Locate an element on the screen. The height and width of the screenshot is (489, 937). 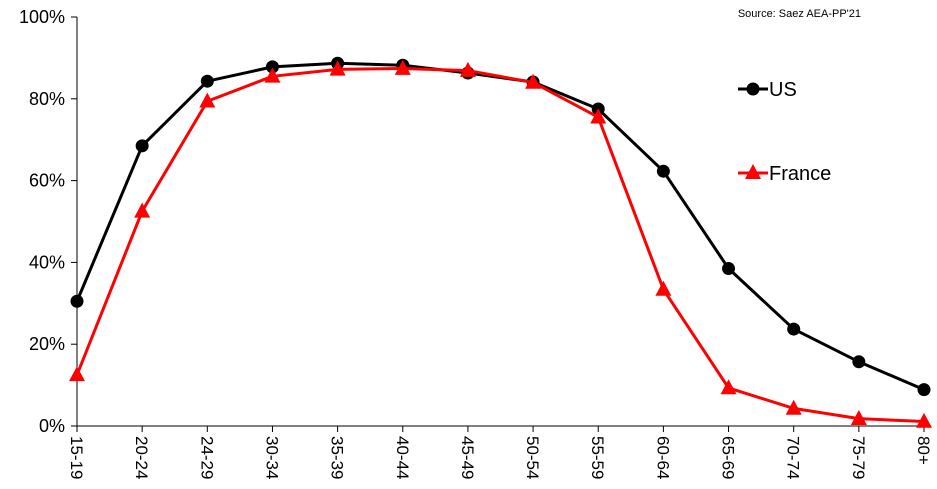
y-tick-label: 100% is located at coordinates (42, 17).